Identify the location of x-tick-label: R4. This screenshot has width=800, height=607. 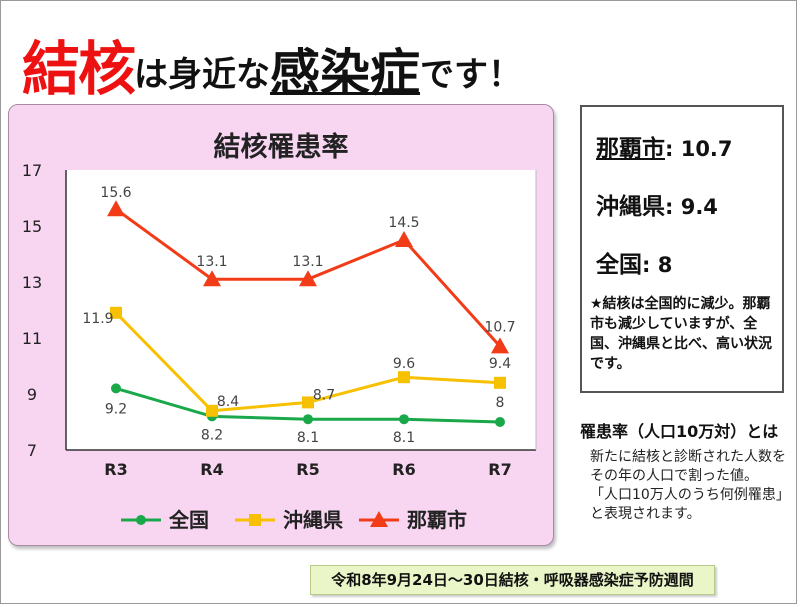
(211, 469).